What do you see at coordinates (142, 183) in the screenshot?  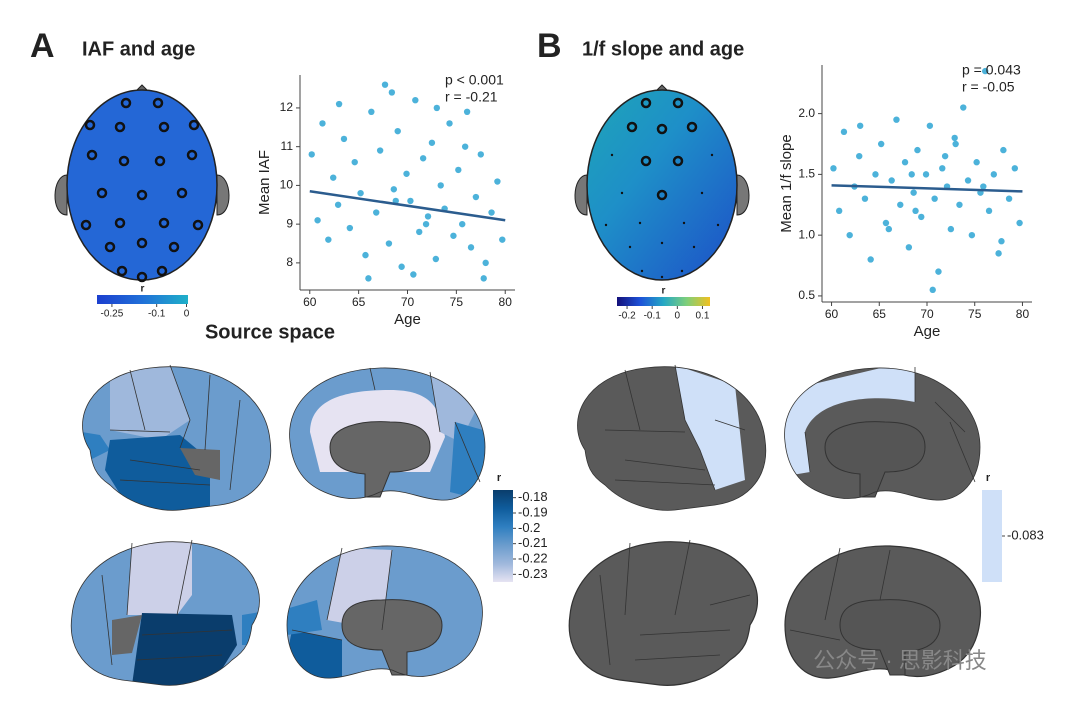 I see `topomap` at bounding box center [142, 183].